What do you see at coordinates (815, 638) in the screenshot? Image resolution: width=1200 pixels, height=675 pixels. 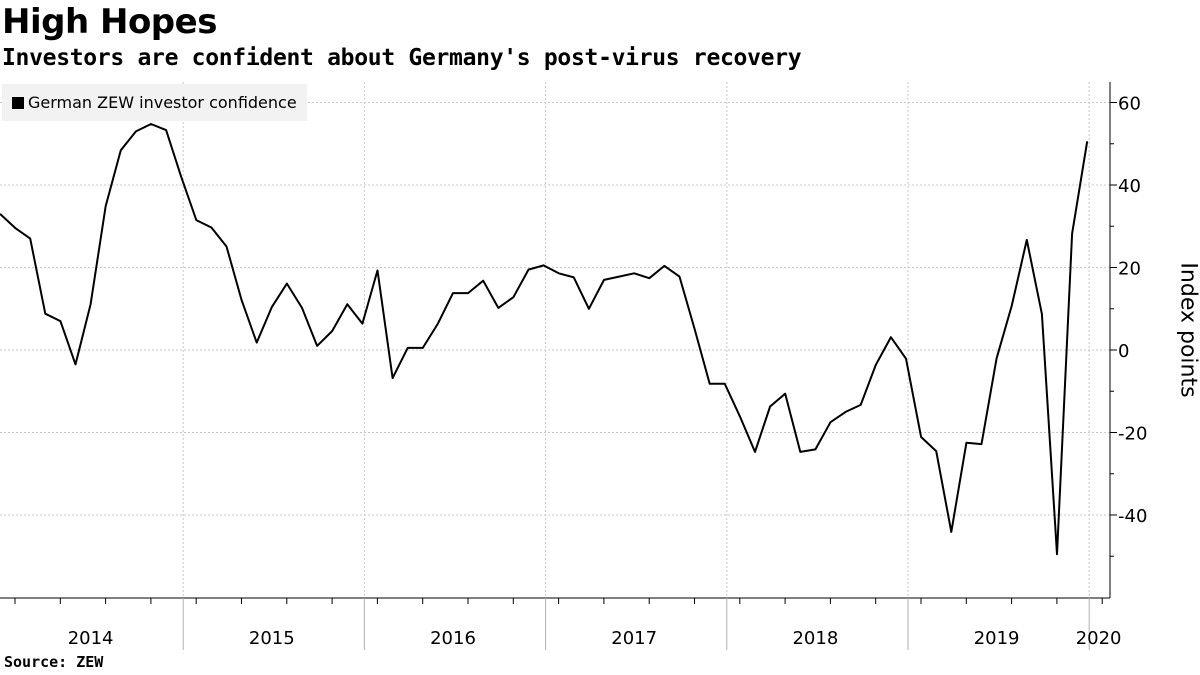 I see `x-year-label: 2018` at bounding box center [815, 638].